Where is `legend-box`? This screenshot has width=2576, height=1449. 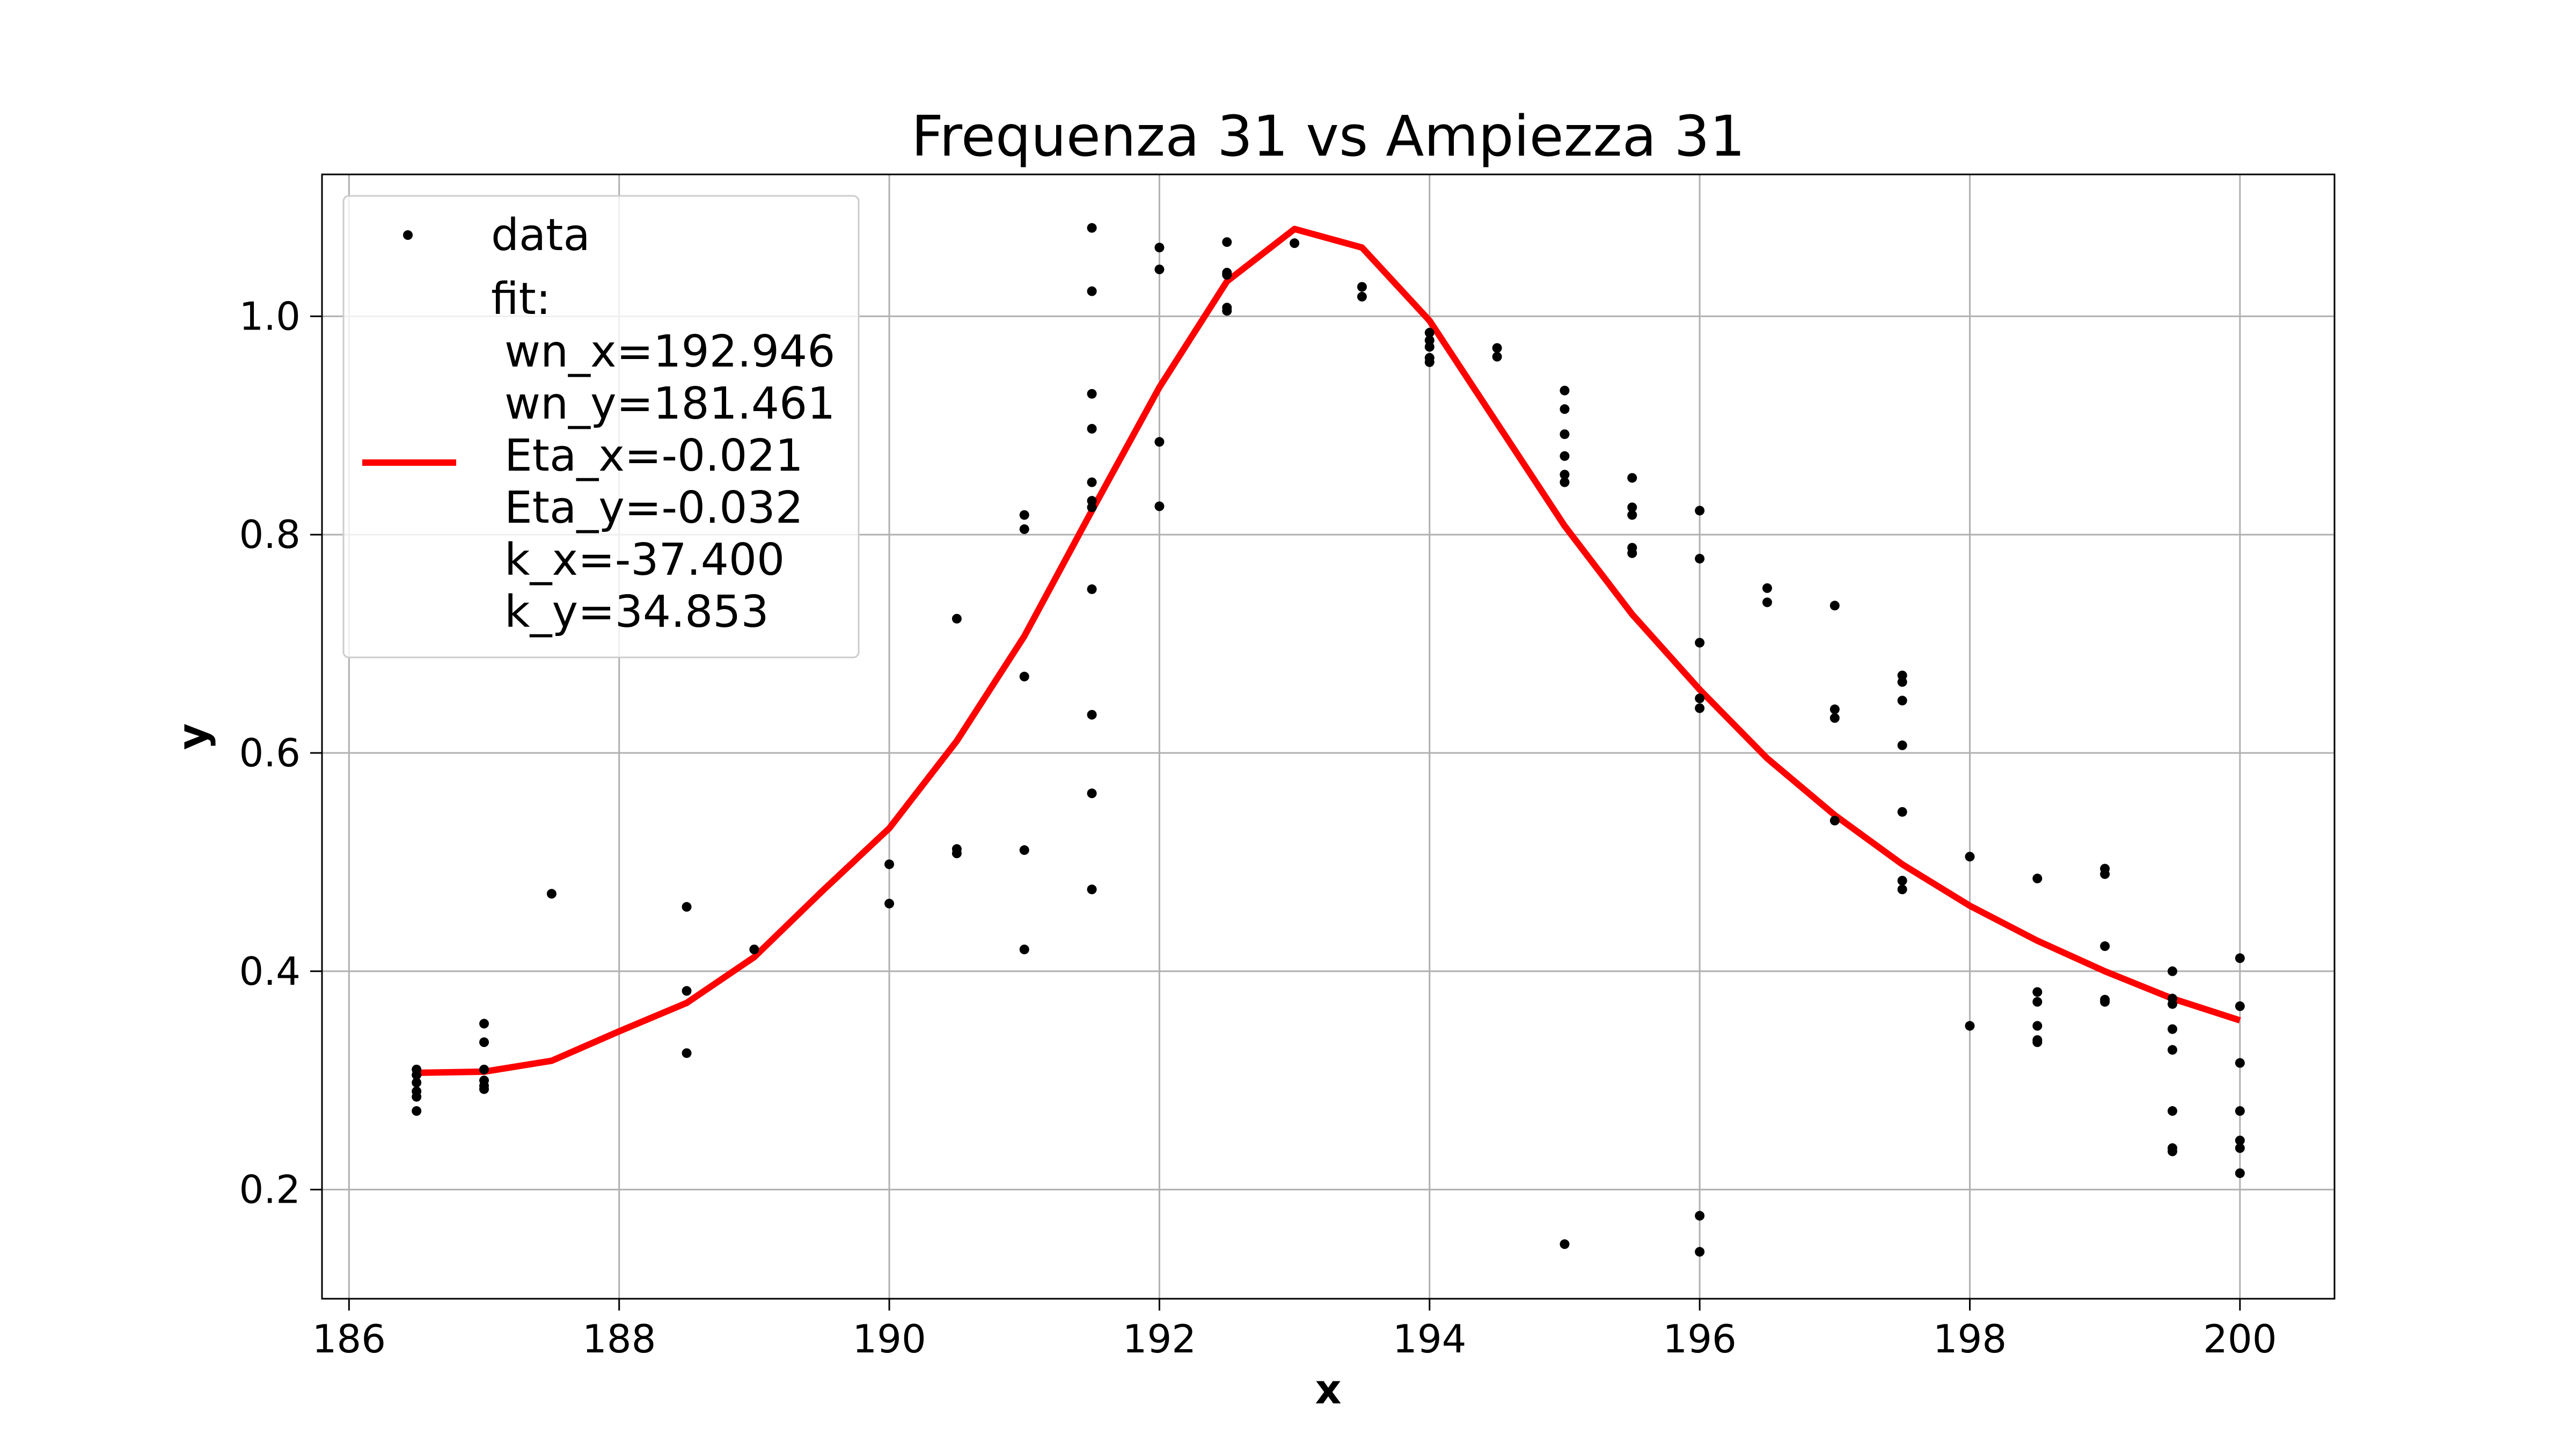 legend-box is located at coordinates (601, 426).